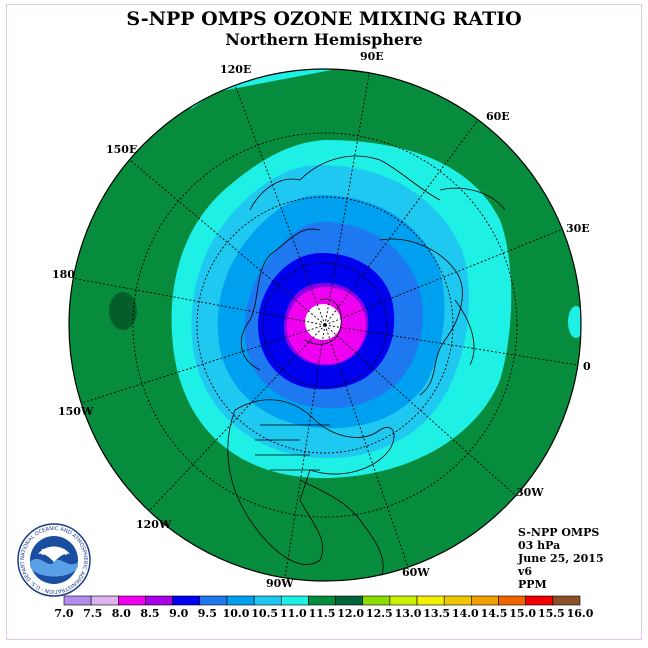  I want to click on colorbar-tick-label: 7.0, so click(63, 613).